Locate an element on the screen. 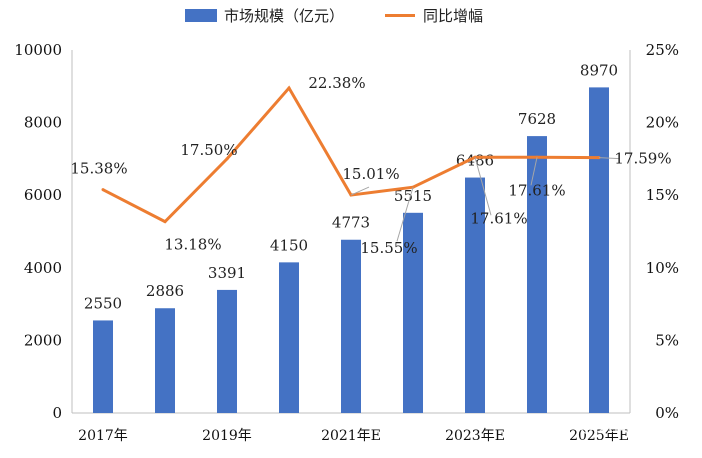 Image resolution: width=702 pixels, height=458 pixels. pct-value-label: 15.01% is located at coordinates (370, 174).